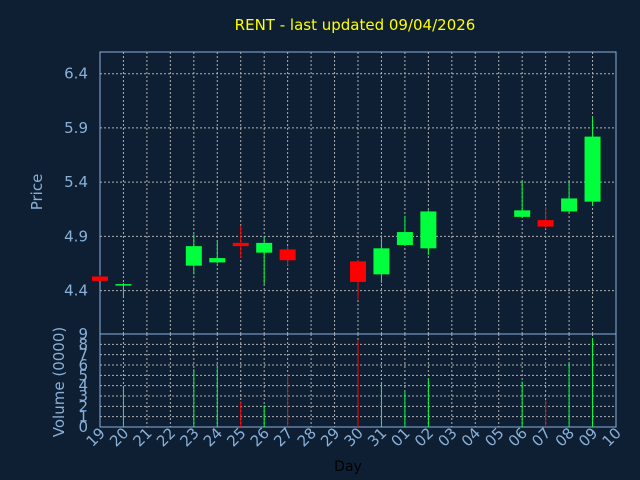  I want to click on x-tick-label: 09, so click(588, 437).